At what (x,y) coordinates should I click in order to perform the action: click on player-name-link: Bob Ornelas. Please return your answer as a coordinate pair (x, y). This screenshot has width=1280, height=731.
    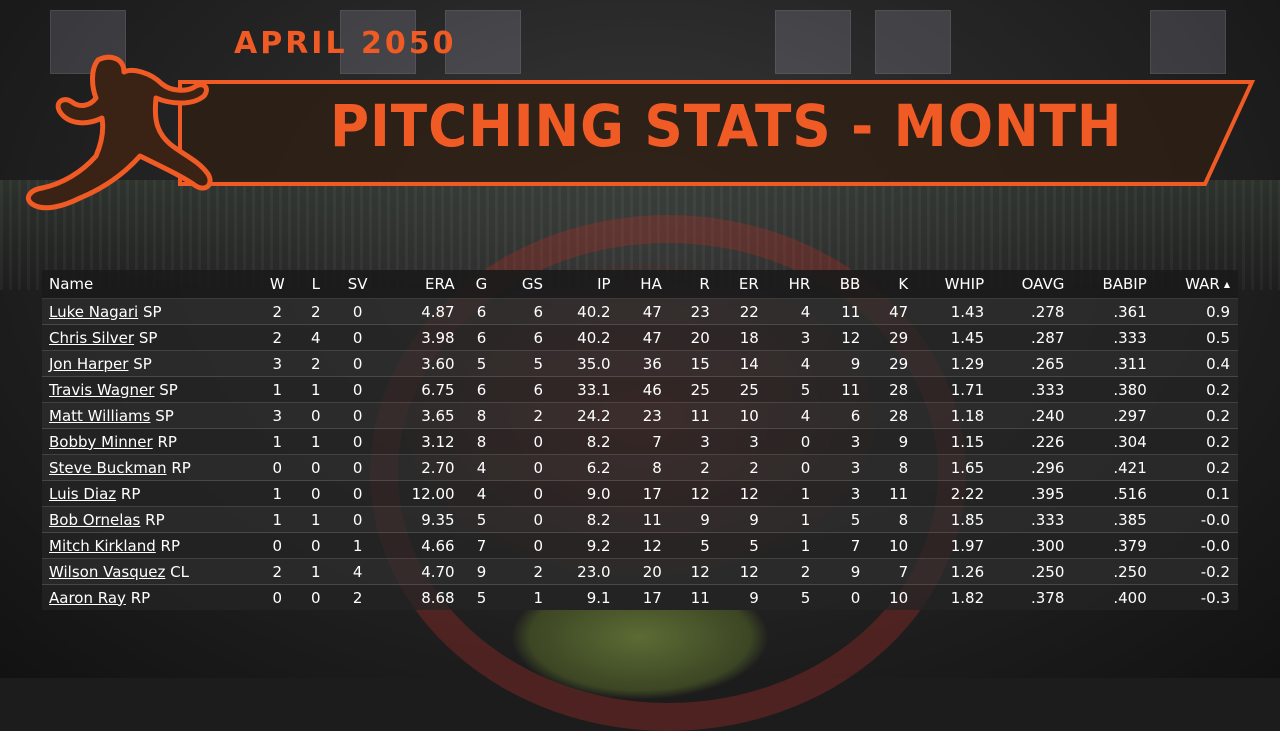
    Looking at the image, I should click on (95, 519).